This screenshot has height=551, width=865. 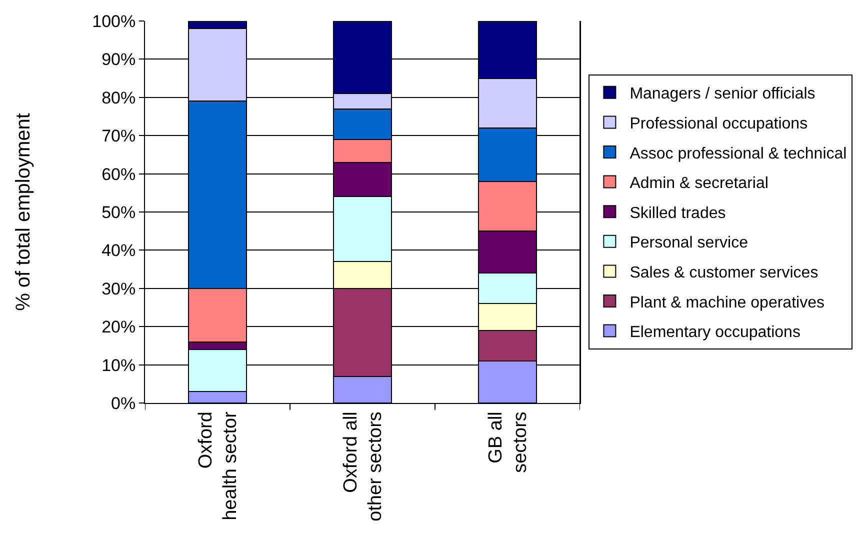 I want to click on y-tick-label: 50%, so click(x=119, y=212).